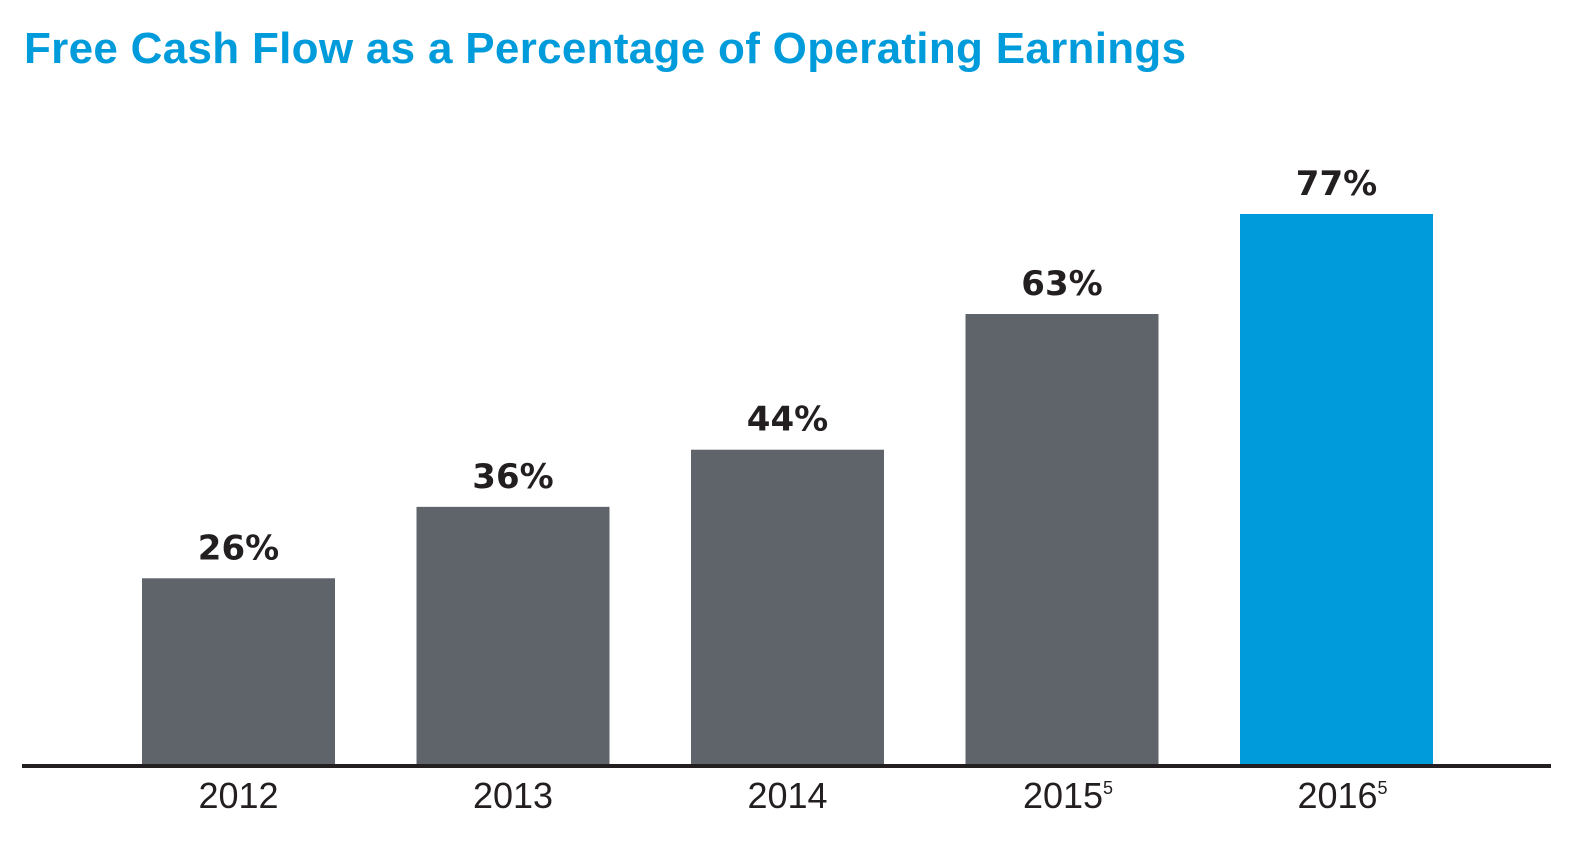  I want to click on x-tick-label-2013: 2013, so click(513, 795).